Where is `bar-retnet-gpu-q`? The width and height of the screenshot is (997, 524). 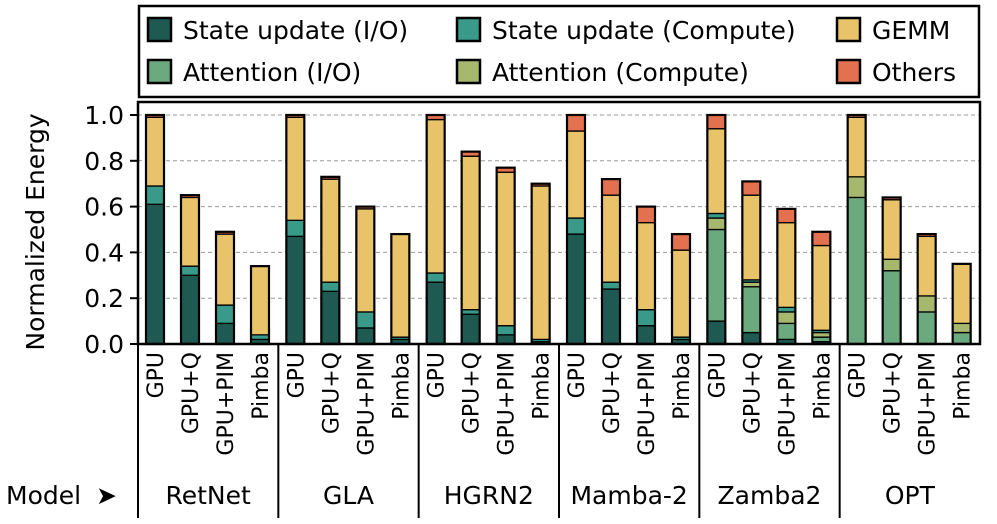
bar-retnet-gpu-q is located at coordinates (190, 270).